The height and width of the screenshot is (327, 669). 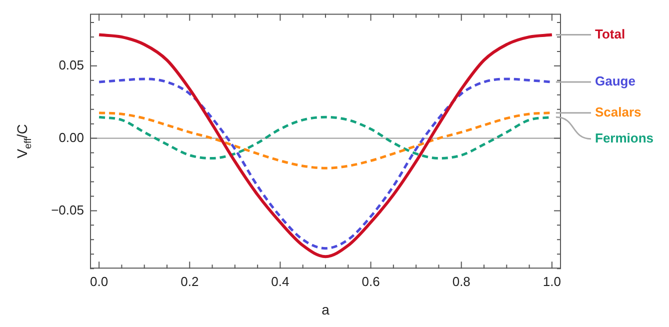 I want to click on text: Gauge, so click(x=615, y=81).